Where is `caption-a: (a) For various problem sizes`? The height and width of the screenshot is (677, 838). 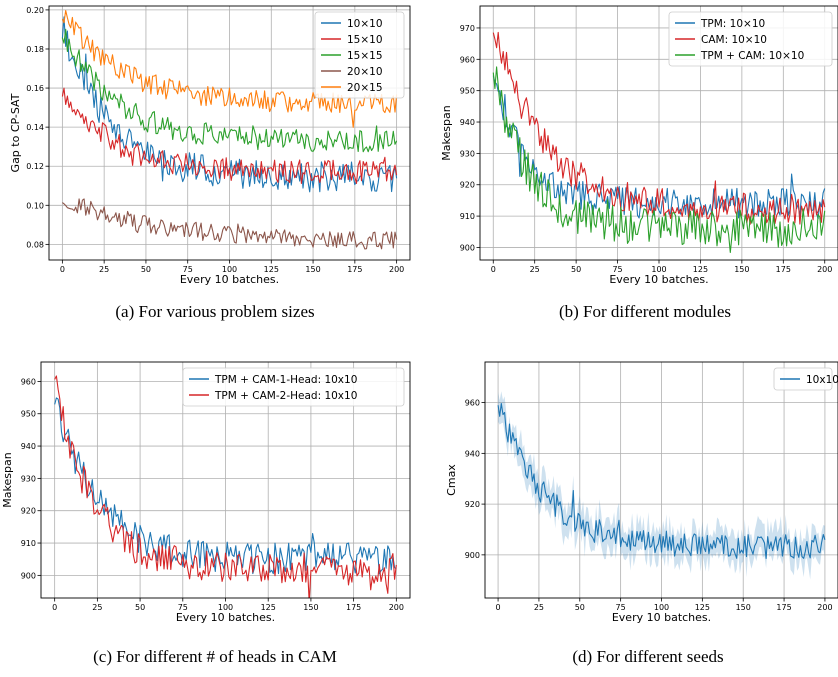 caption-a: (a) For various problem sizes is located at coordinates (214, 311).